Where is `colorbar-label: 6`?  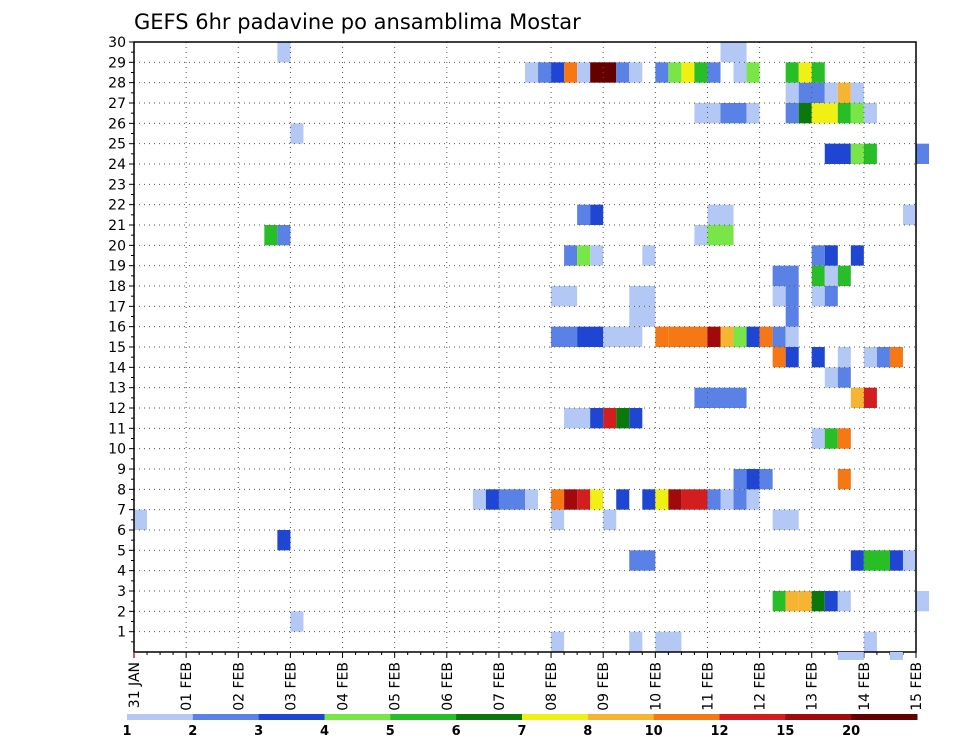 colorbar-label: 6 is located at coordinates (456, 731).